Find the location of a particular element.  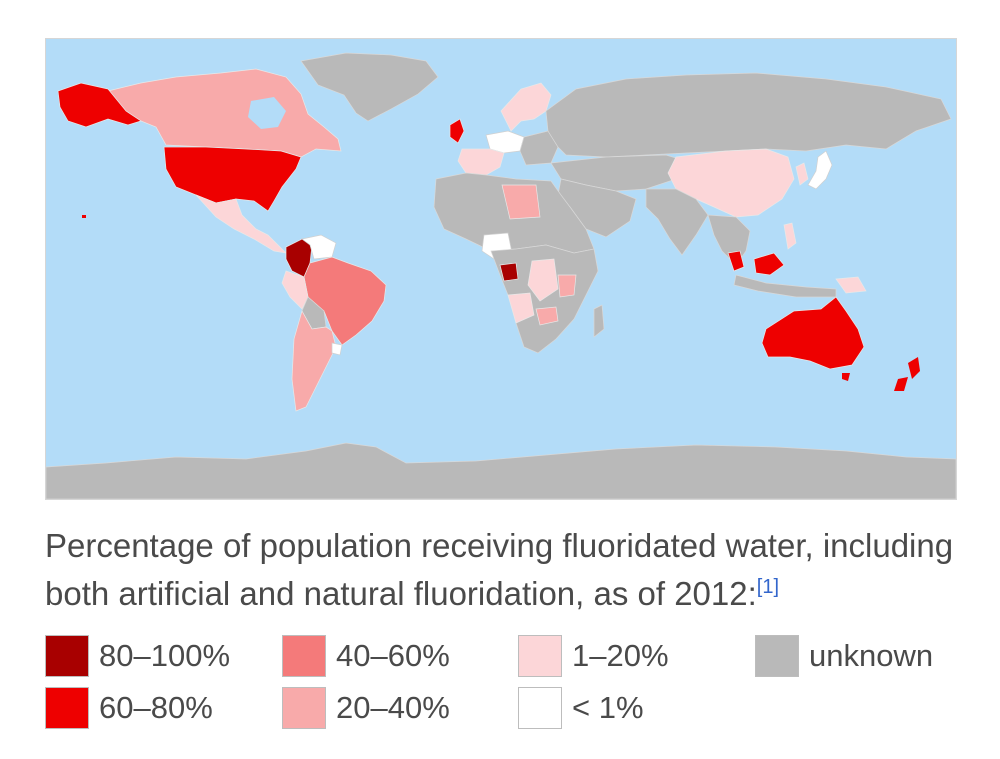

legend-item-p80_100: 80–100% is located at coordinates (137, 656).